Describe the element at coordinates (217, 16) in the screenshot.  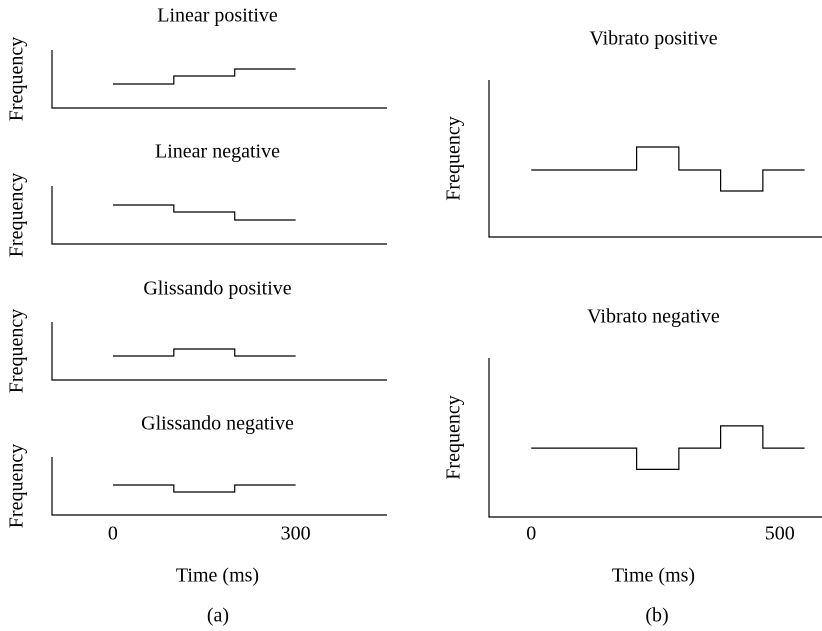
I see `chart-title: Linear positive` at that location.